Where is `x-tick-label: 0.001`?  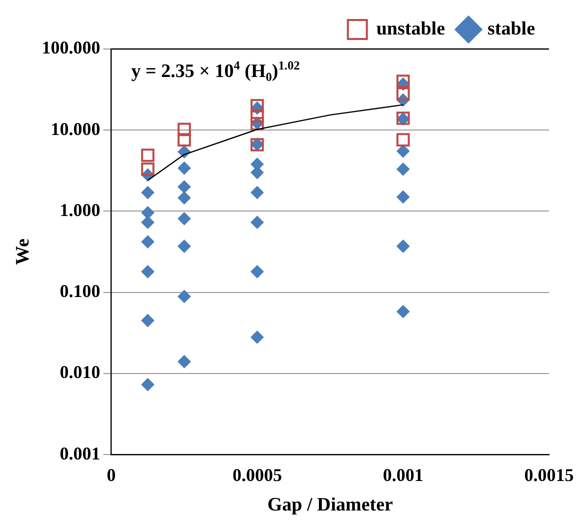 x-tick-label: 0.001 is located at coordinates (403, 475).